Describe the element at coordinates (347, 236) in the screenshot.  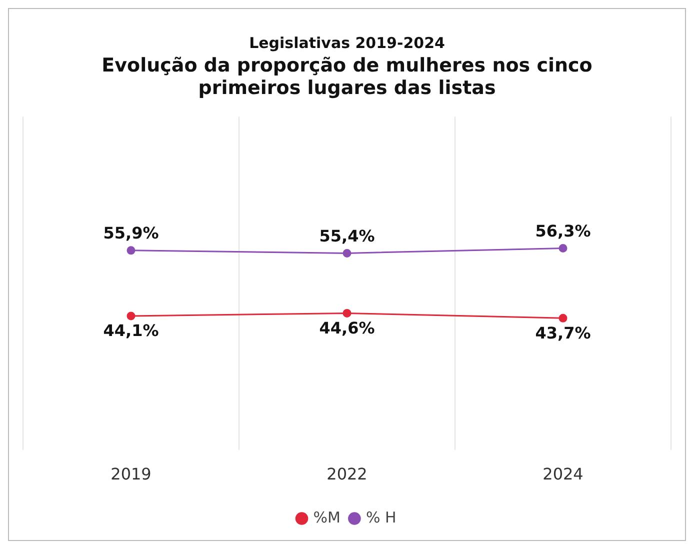
I see `data-label: 55,4%` at that location.